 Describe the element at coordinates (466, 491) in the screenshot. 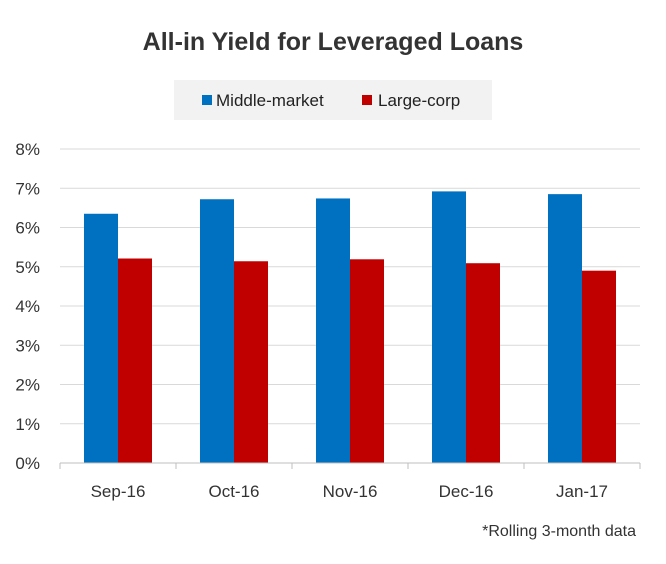

I see `x-tick-label: Dec-16` at that location.